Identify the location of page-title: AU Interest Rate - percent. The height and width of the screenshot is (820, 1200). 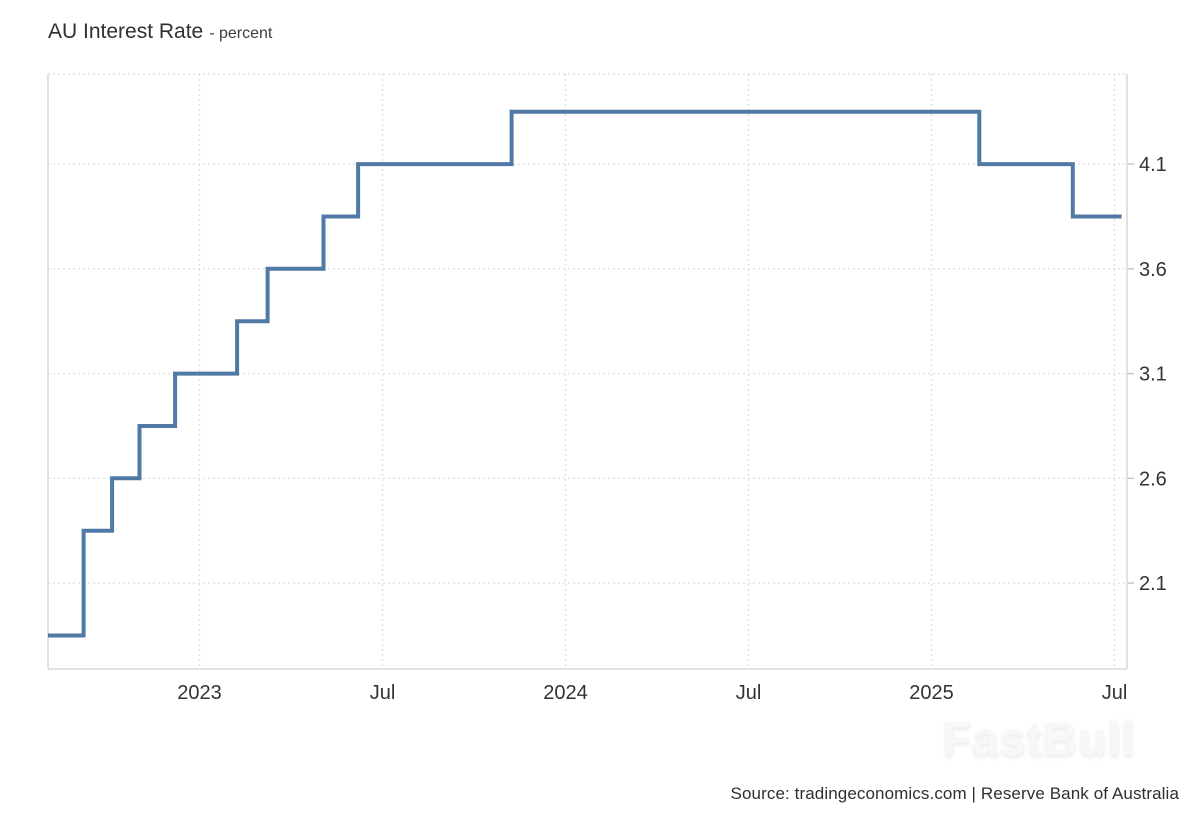
(160, 32).